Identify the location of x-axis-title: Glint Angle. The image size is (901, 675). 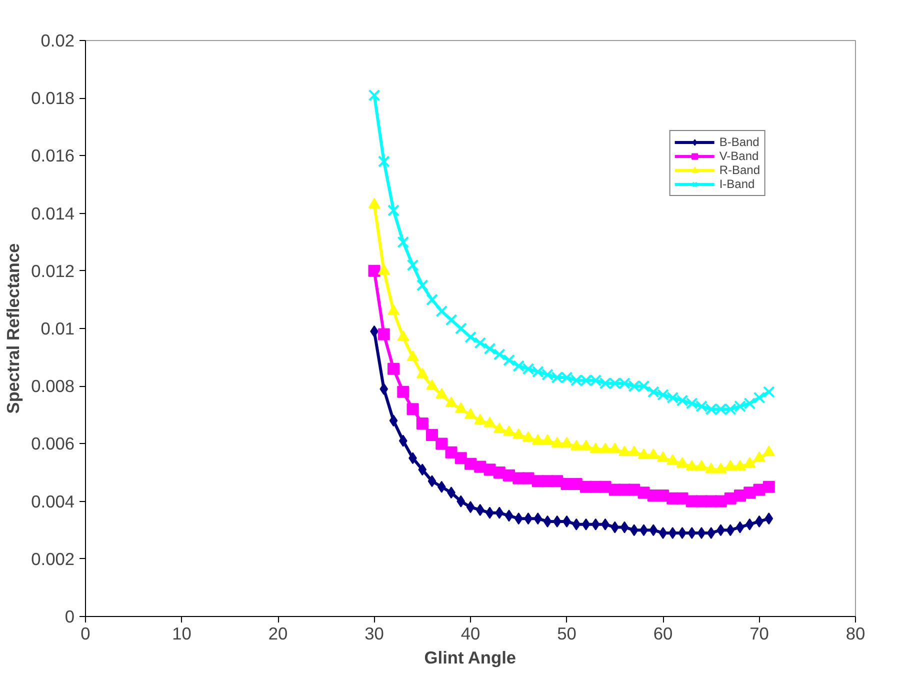
(470, 658).